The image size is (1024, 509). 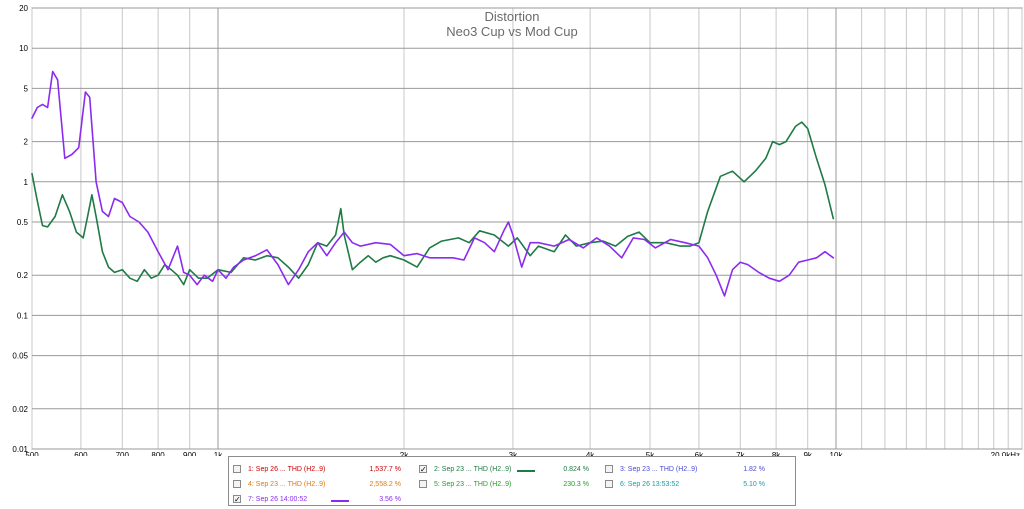 What do you see at coordinates (287, 484) in the screenshot?
I see `legend-label: 4: Sep 23 ... THD (H2..9)` at bounding box center [287, 484].